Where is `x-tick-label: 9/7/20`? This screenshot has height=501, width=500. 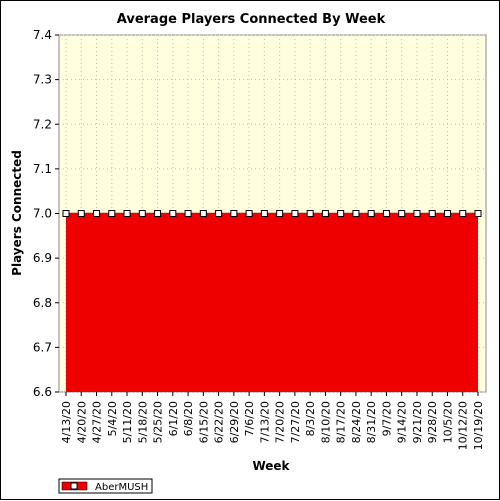 x-tick-label: 9/7/20 is located at coordinates (386, 418).